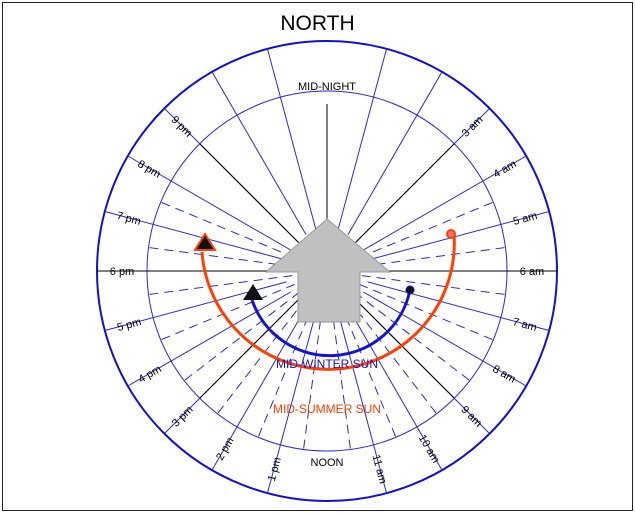  I want to click on summer-start-marker, so click(205, 241).